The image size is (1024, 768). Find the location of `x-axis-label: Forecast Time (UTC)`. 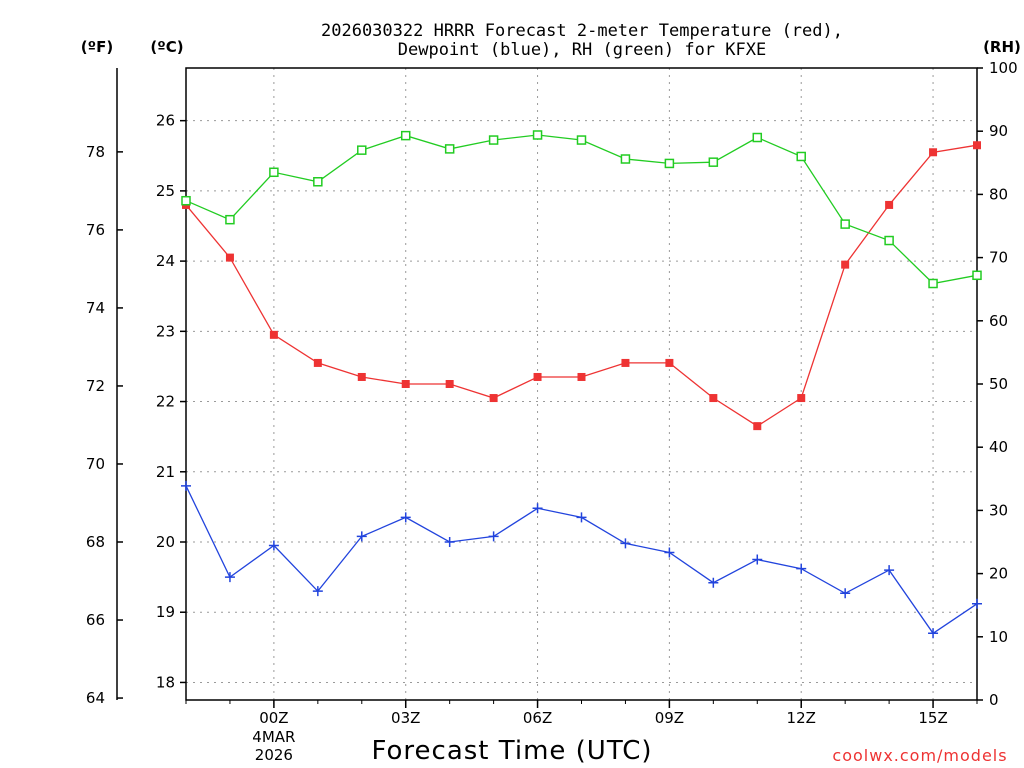

x-axis-label: Forecast Time (UTC) is located at coordinates (511, 751).